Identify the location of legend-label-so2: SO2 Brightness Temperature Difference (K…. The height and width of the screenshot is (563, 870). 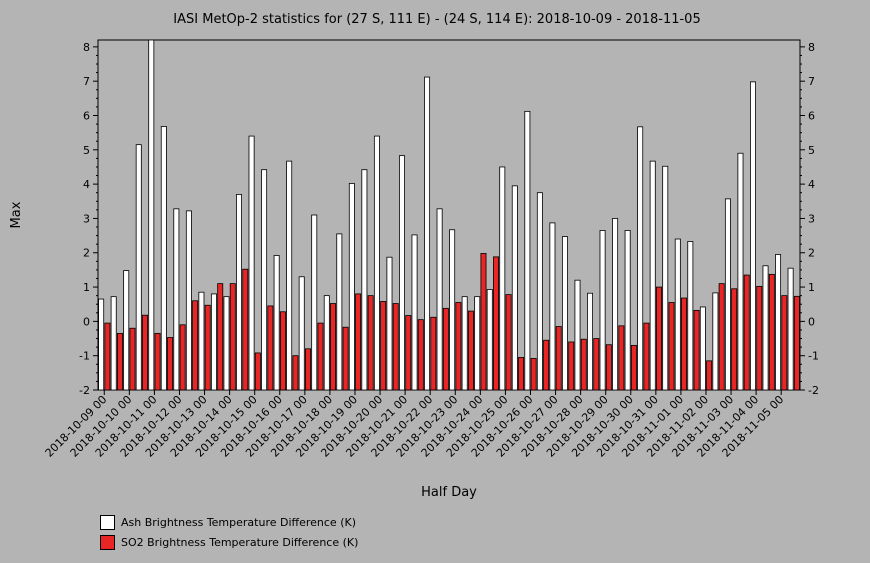
(240, 542).